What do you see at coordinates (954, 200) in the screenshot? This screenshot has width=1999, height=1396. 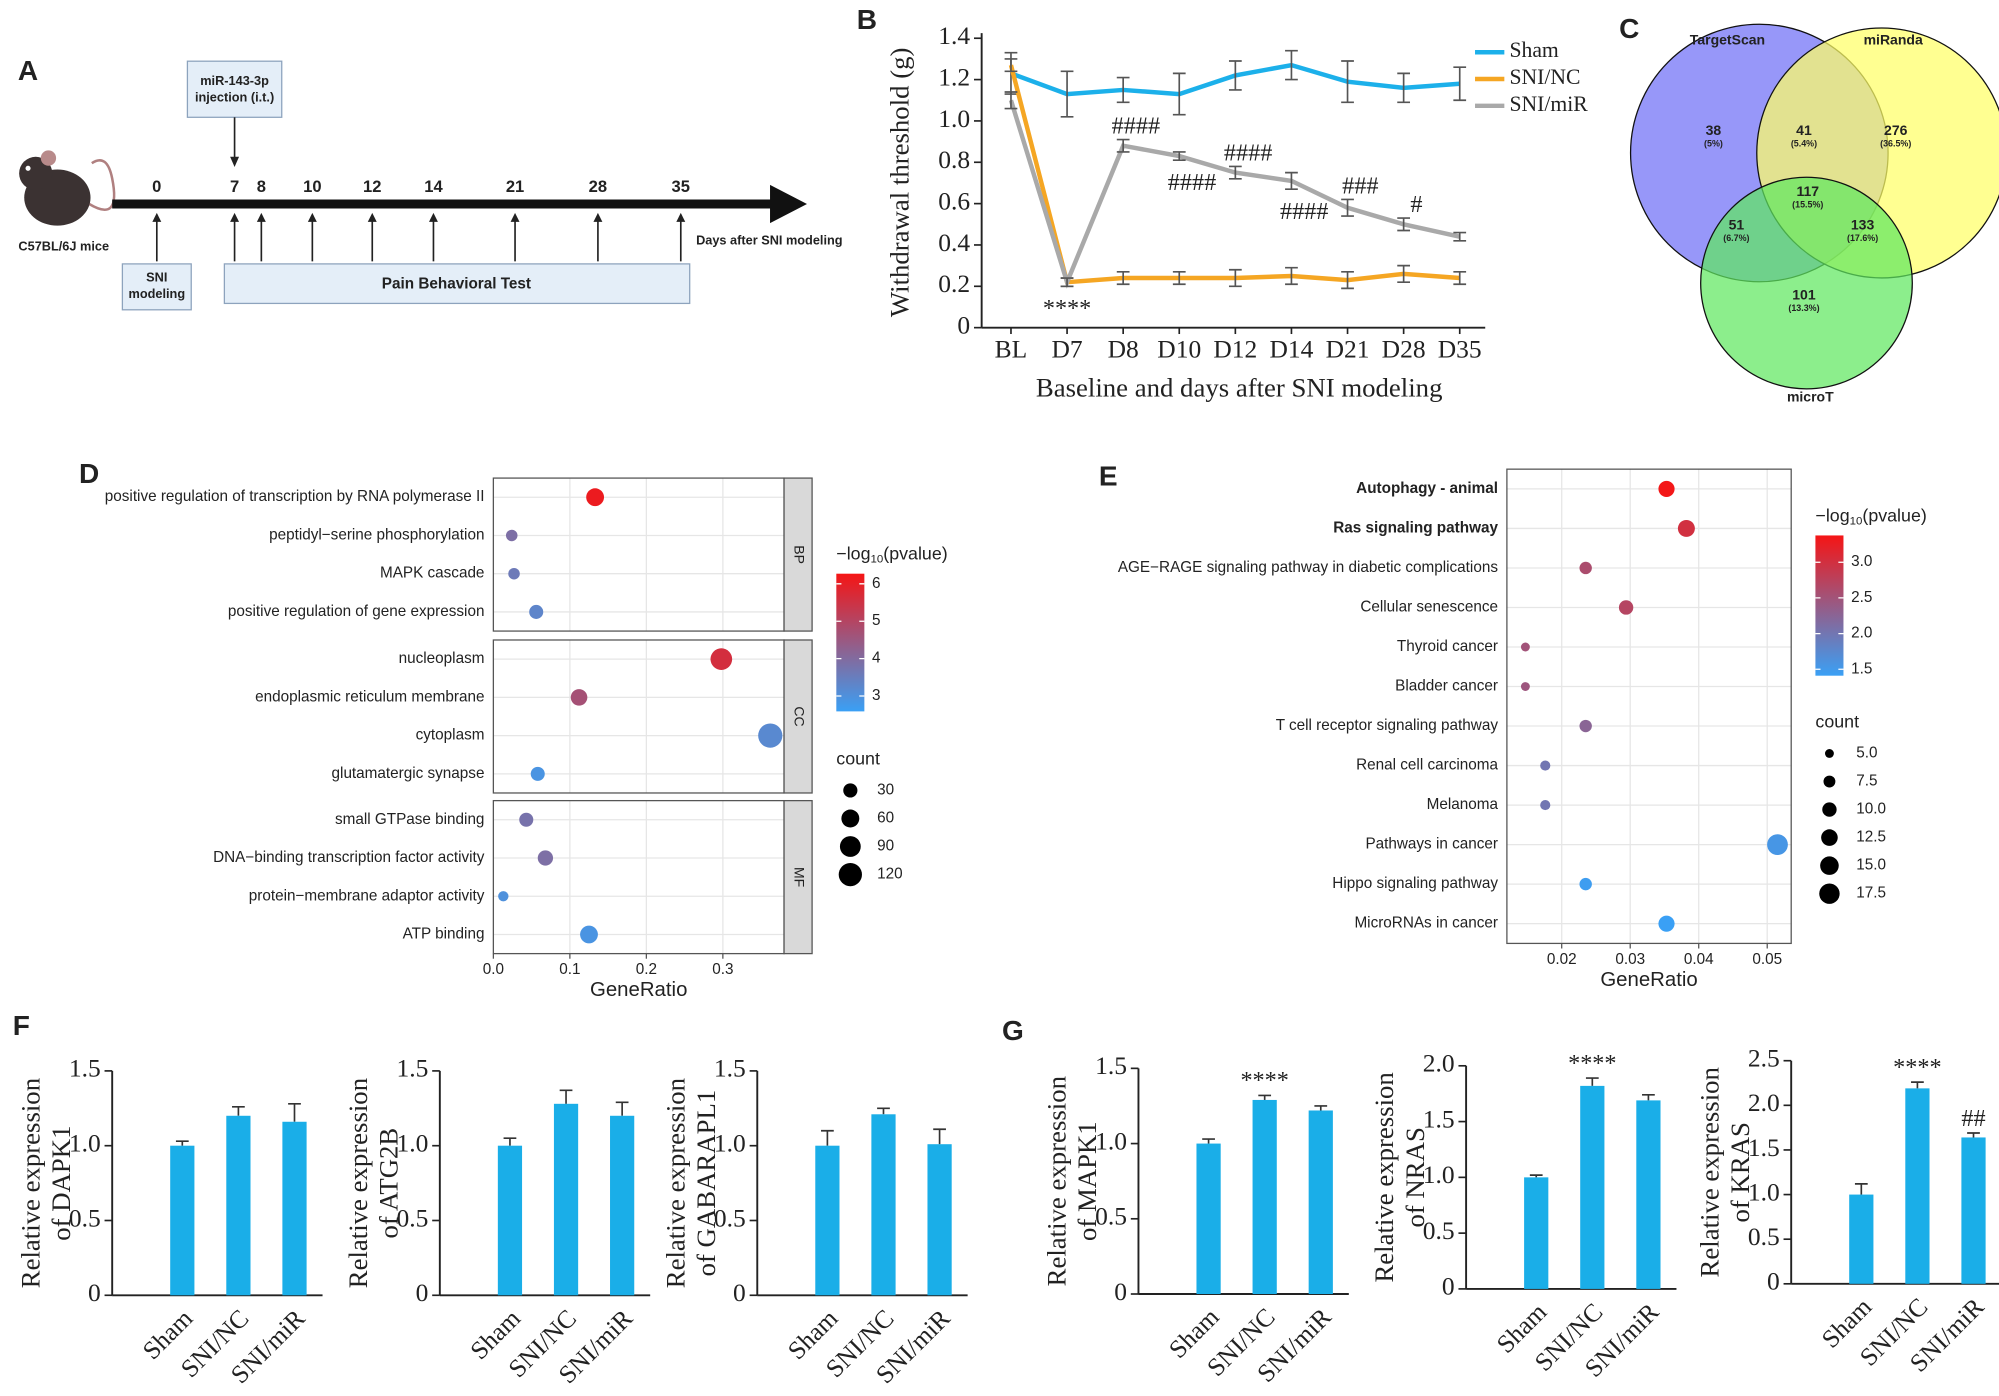 I see `y-tick-label: 0.6` at bounding box center [954, 200].